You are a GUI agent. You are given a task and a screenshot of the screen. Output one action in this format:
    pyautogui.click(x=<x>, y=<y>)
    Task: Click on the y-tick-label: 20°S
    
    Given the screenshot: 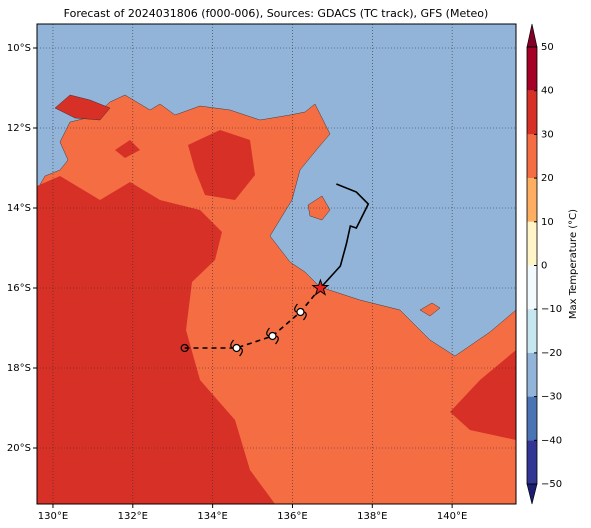 What is the action you would take?
    pyautogui.click(x=19, y=448)
    